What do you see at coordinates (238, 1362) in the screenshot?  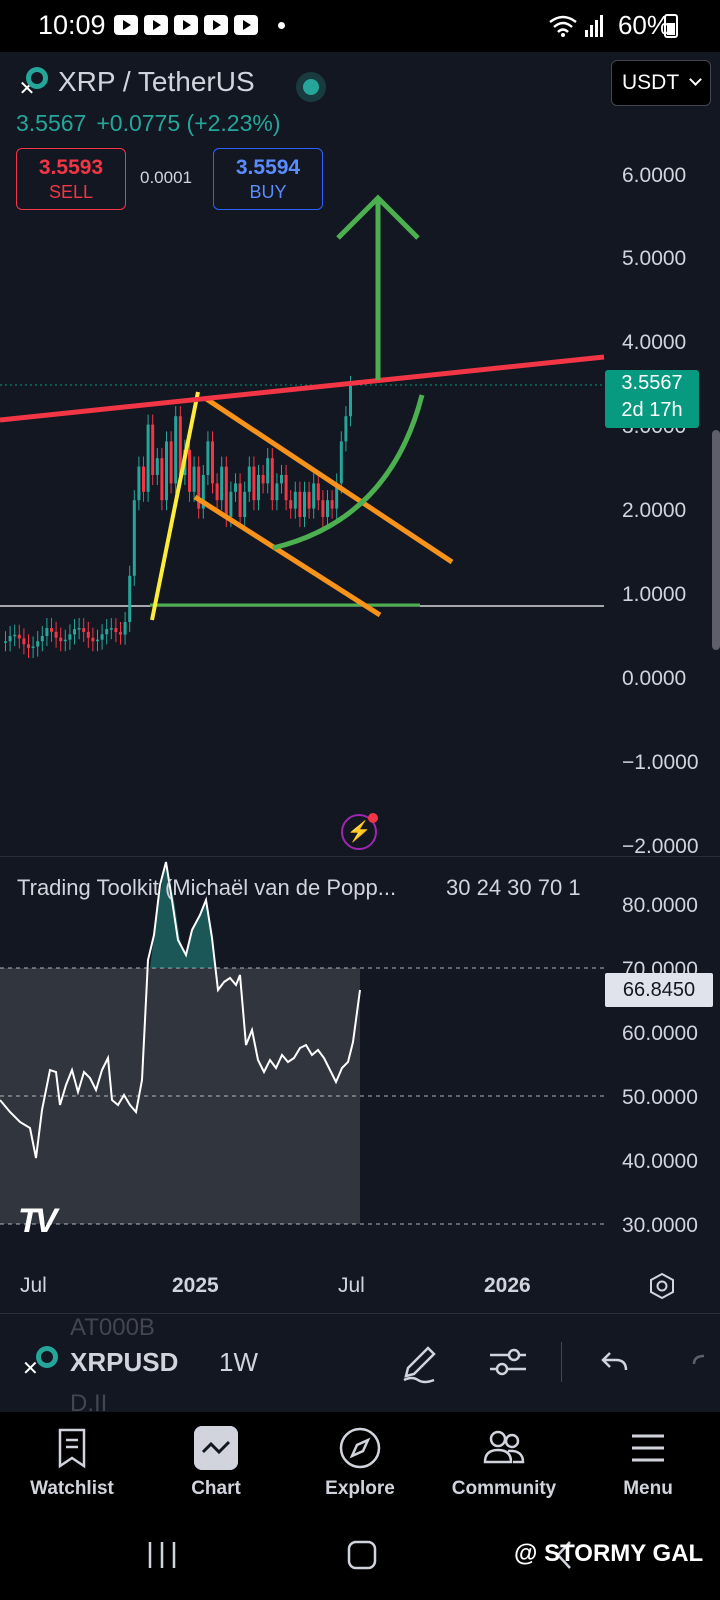 I see `interval-selector: 1W` at bounding box center [238, 1362].